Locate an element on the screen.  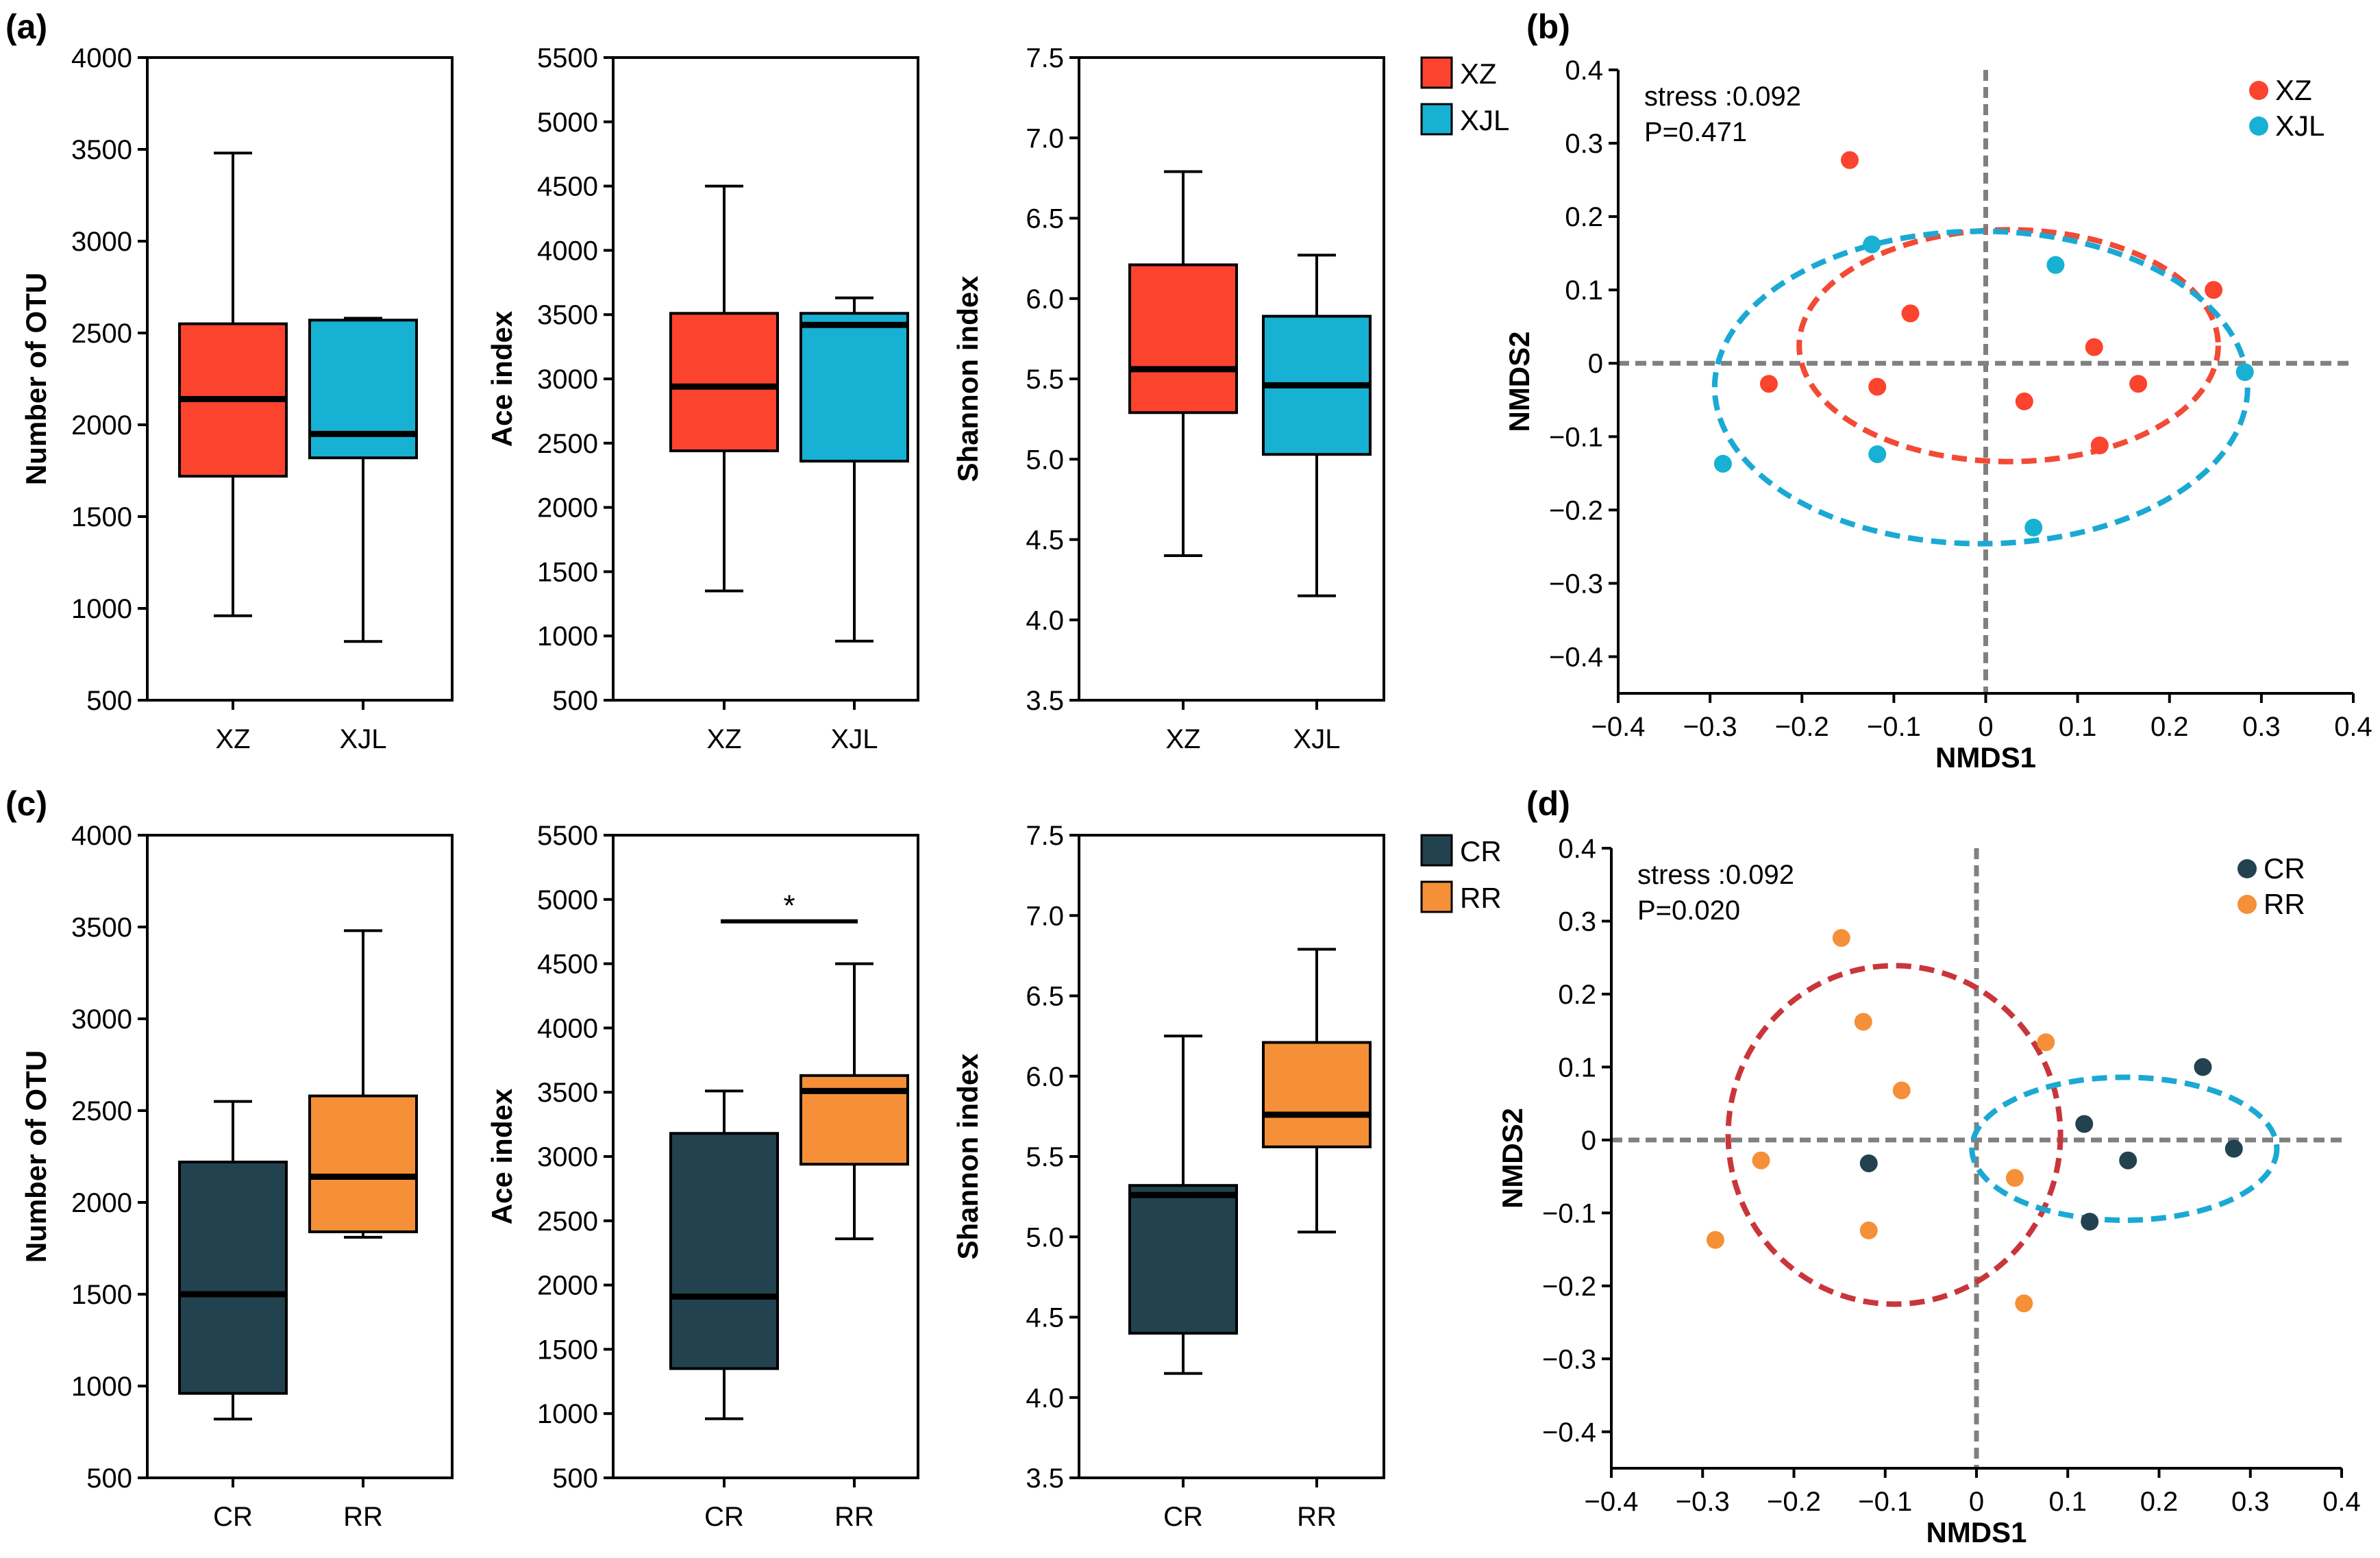
box-CR is located at coordinates (233, 1260).